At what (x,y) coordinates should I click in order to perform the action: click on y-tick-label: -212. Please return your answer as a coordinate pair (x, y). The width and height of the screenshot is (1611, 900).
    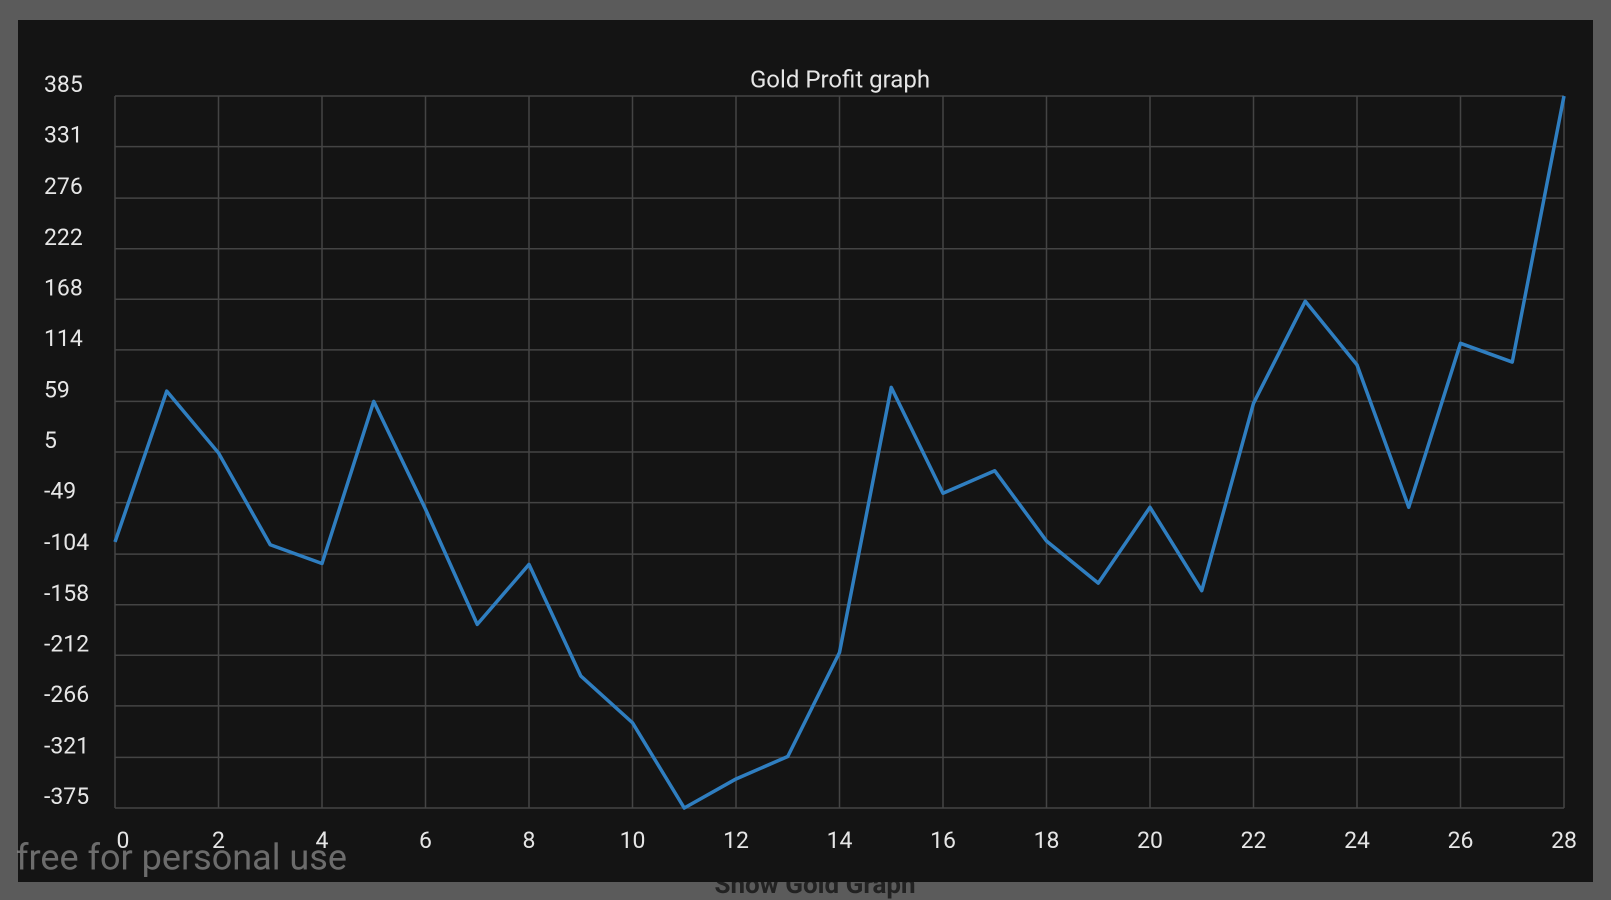
    Looking at the image, I should click on (66, 643).